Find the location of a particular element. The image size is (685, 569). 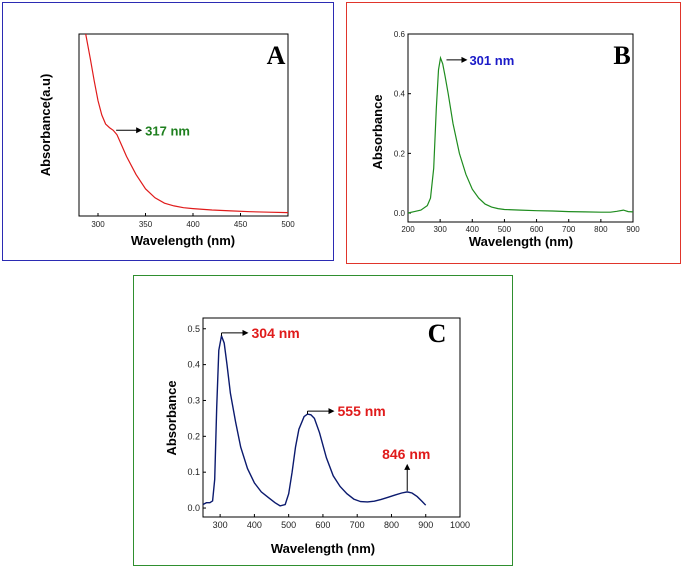

chart-a-annotation: 317 nm is located at coordinates (153, 130).